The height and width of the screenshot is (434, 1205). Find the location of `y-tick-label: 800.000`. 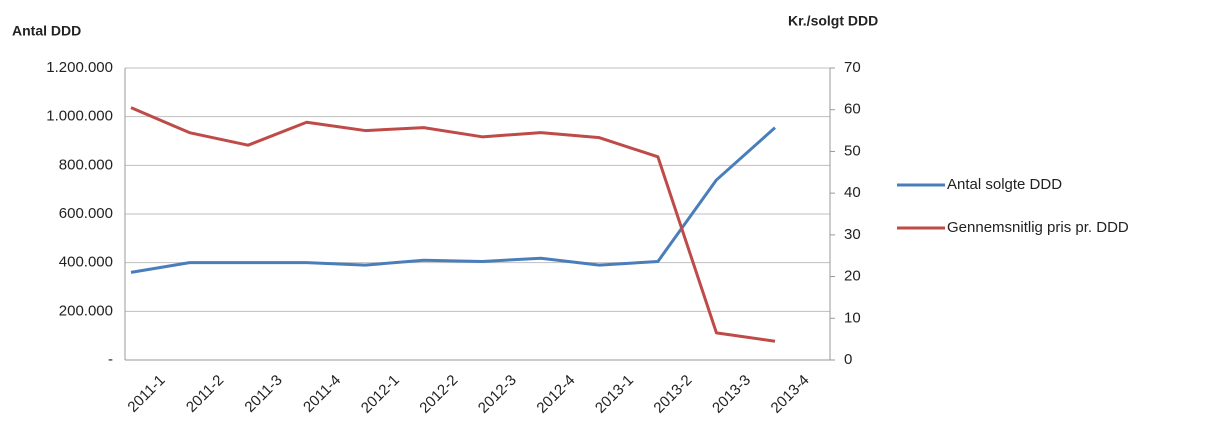

y-tick-label: 800.000 is located at coordinates (86, 164).